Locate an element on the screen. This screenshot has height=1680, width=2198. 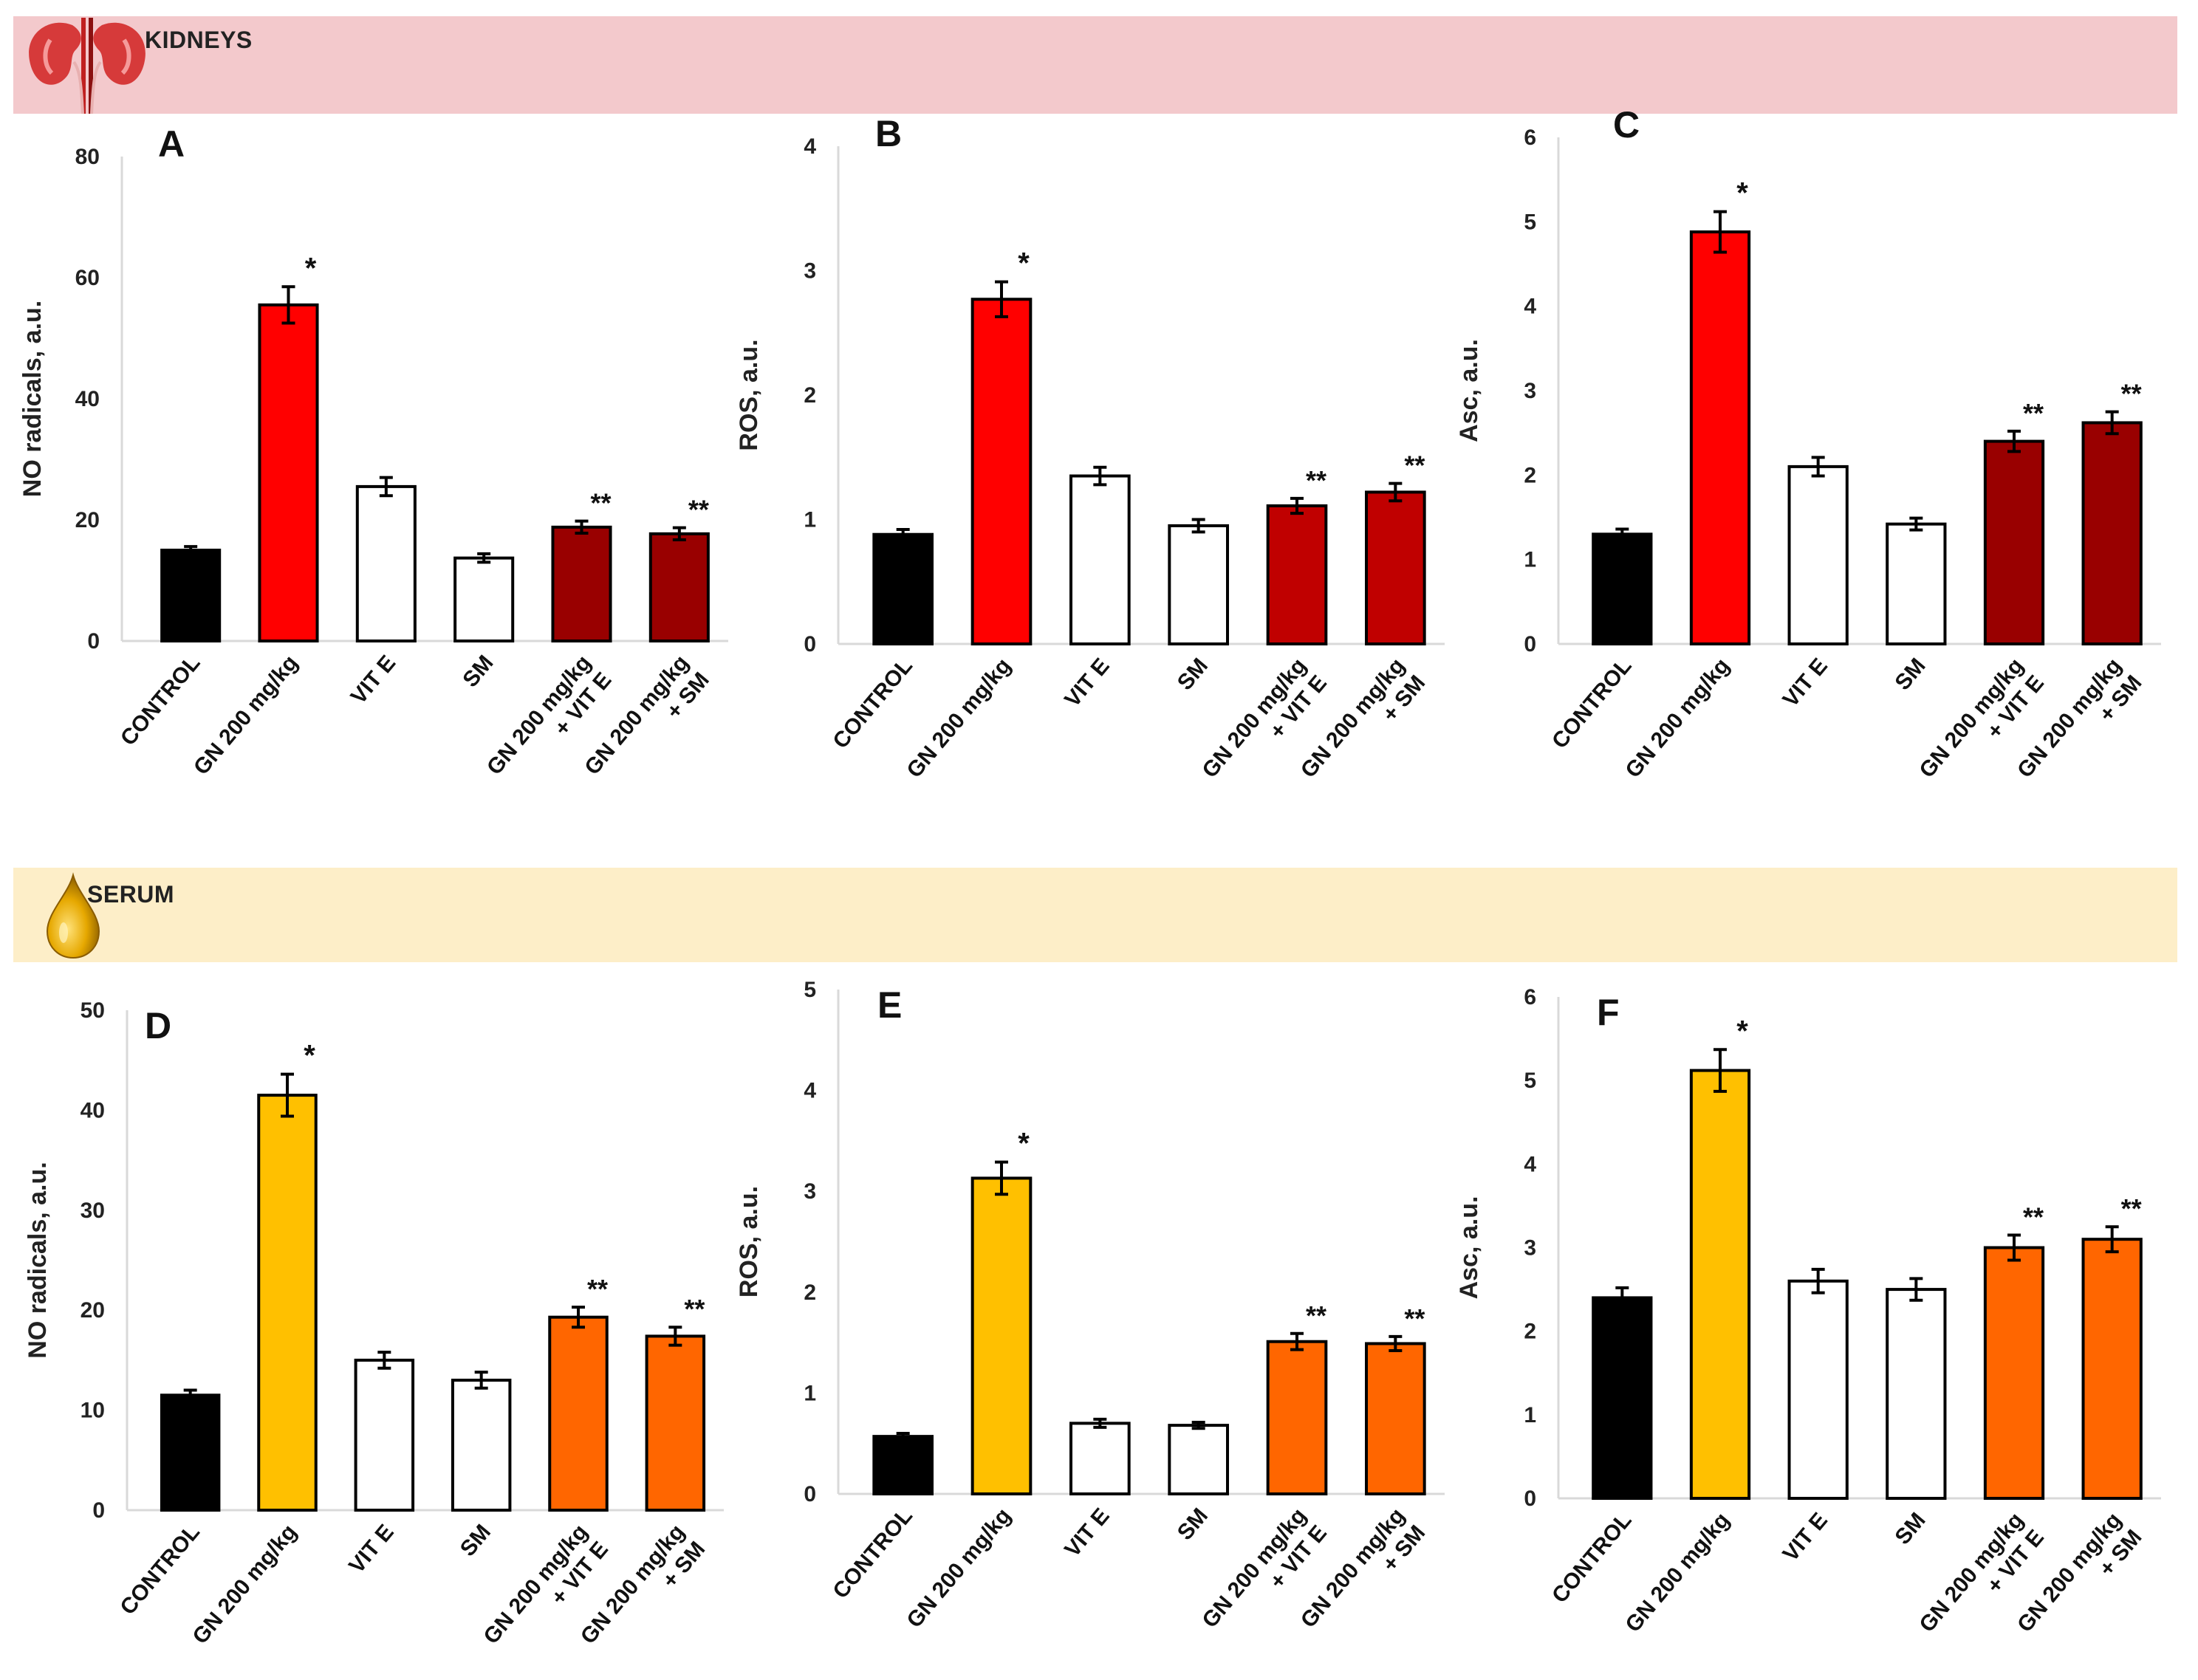
y-axis-label: Asc, a.u. is located at coordinates (1469, 1248).